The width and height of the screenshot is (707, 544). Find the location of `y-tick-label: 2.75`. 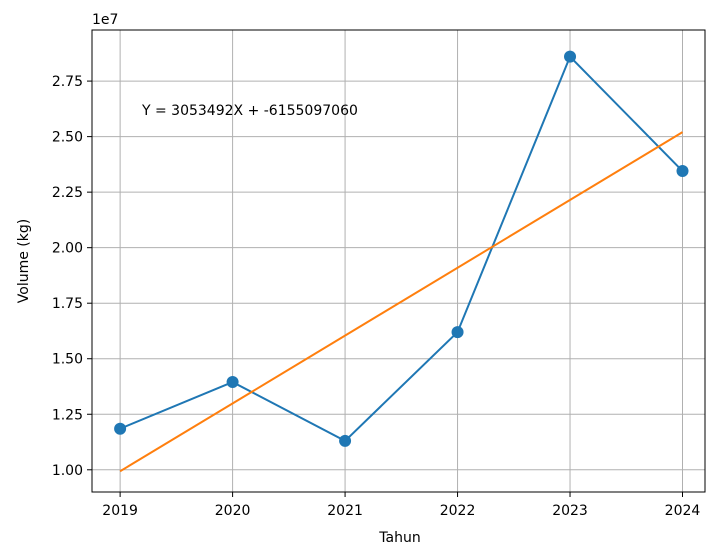

y-tick-label: 2.75 is located at coordinates (67, 82).